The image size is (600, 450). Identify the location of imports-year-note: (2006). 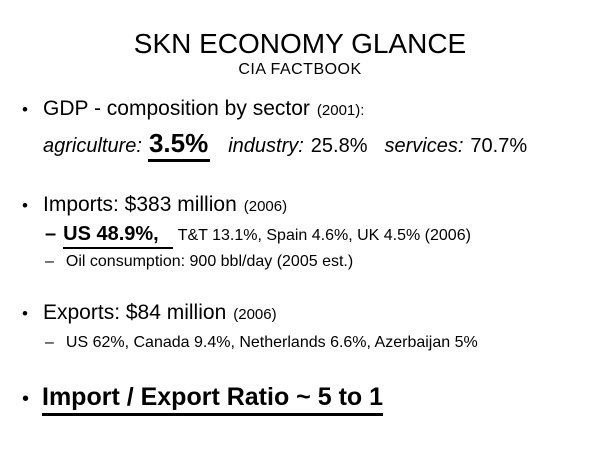
(265, 206).